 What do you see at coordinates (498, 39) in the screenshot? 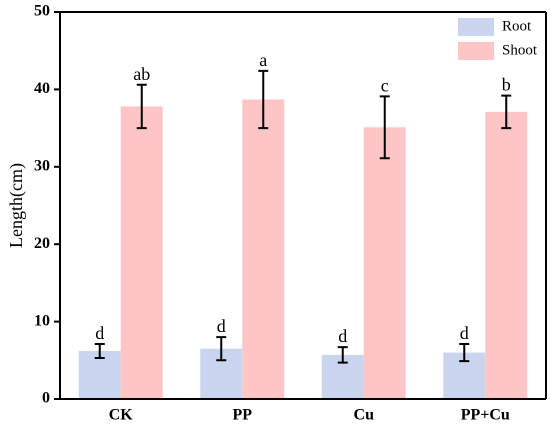
I see `legend: Root Shoot` at bounding box center [498, 39].